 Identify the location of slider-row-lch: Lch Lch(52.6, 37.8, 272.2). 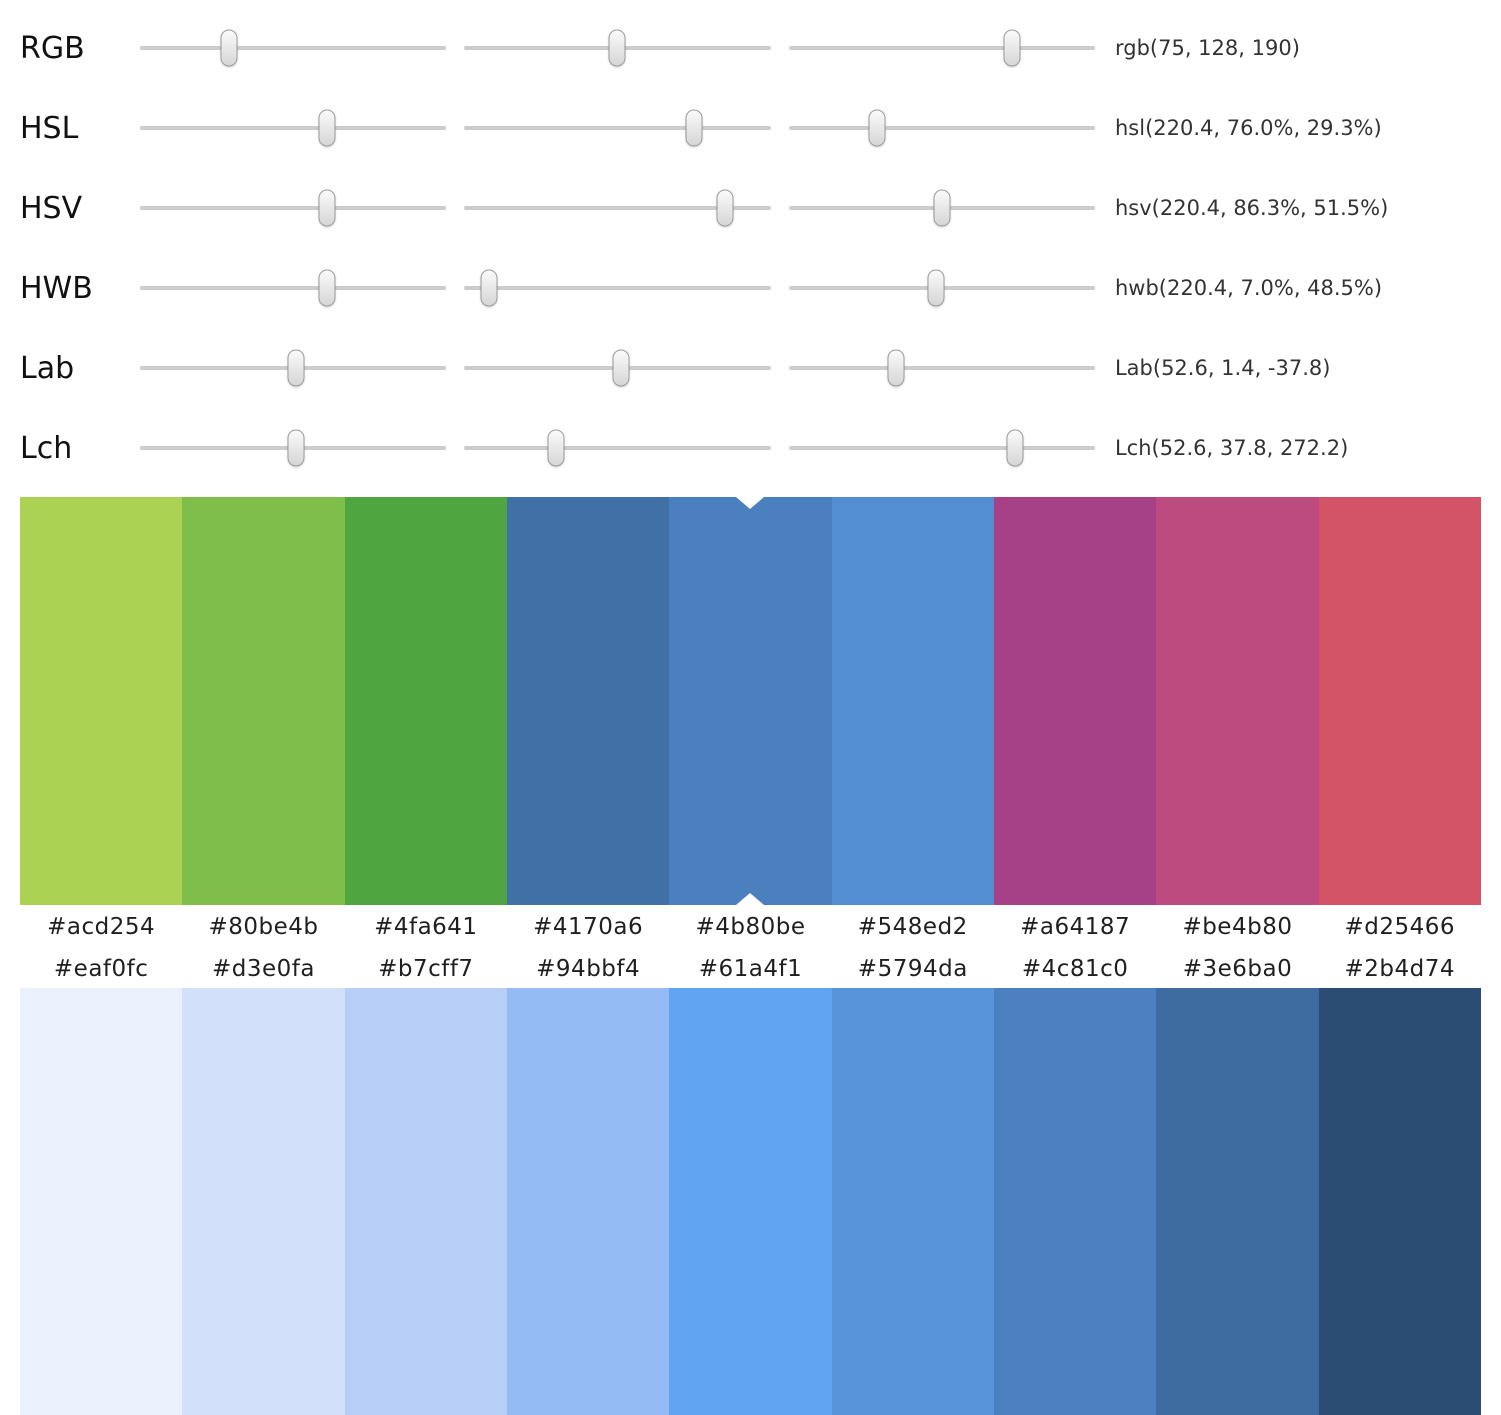
(750, 448).